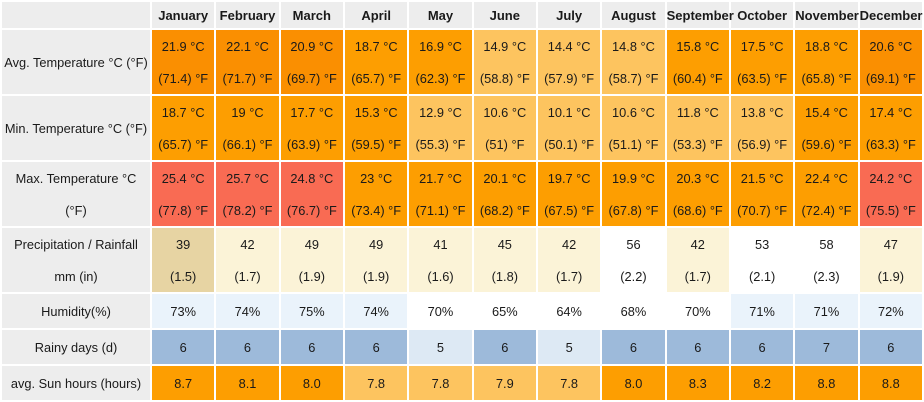  What do you see at coordinates (890, 62) in the screenshot?
I see `data-cell-avg-temperature-december: 20.6 °C (69.1) °F` at bounding box center [890, 62].